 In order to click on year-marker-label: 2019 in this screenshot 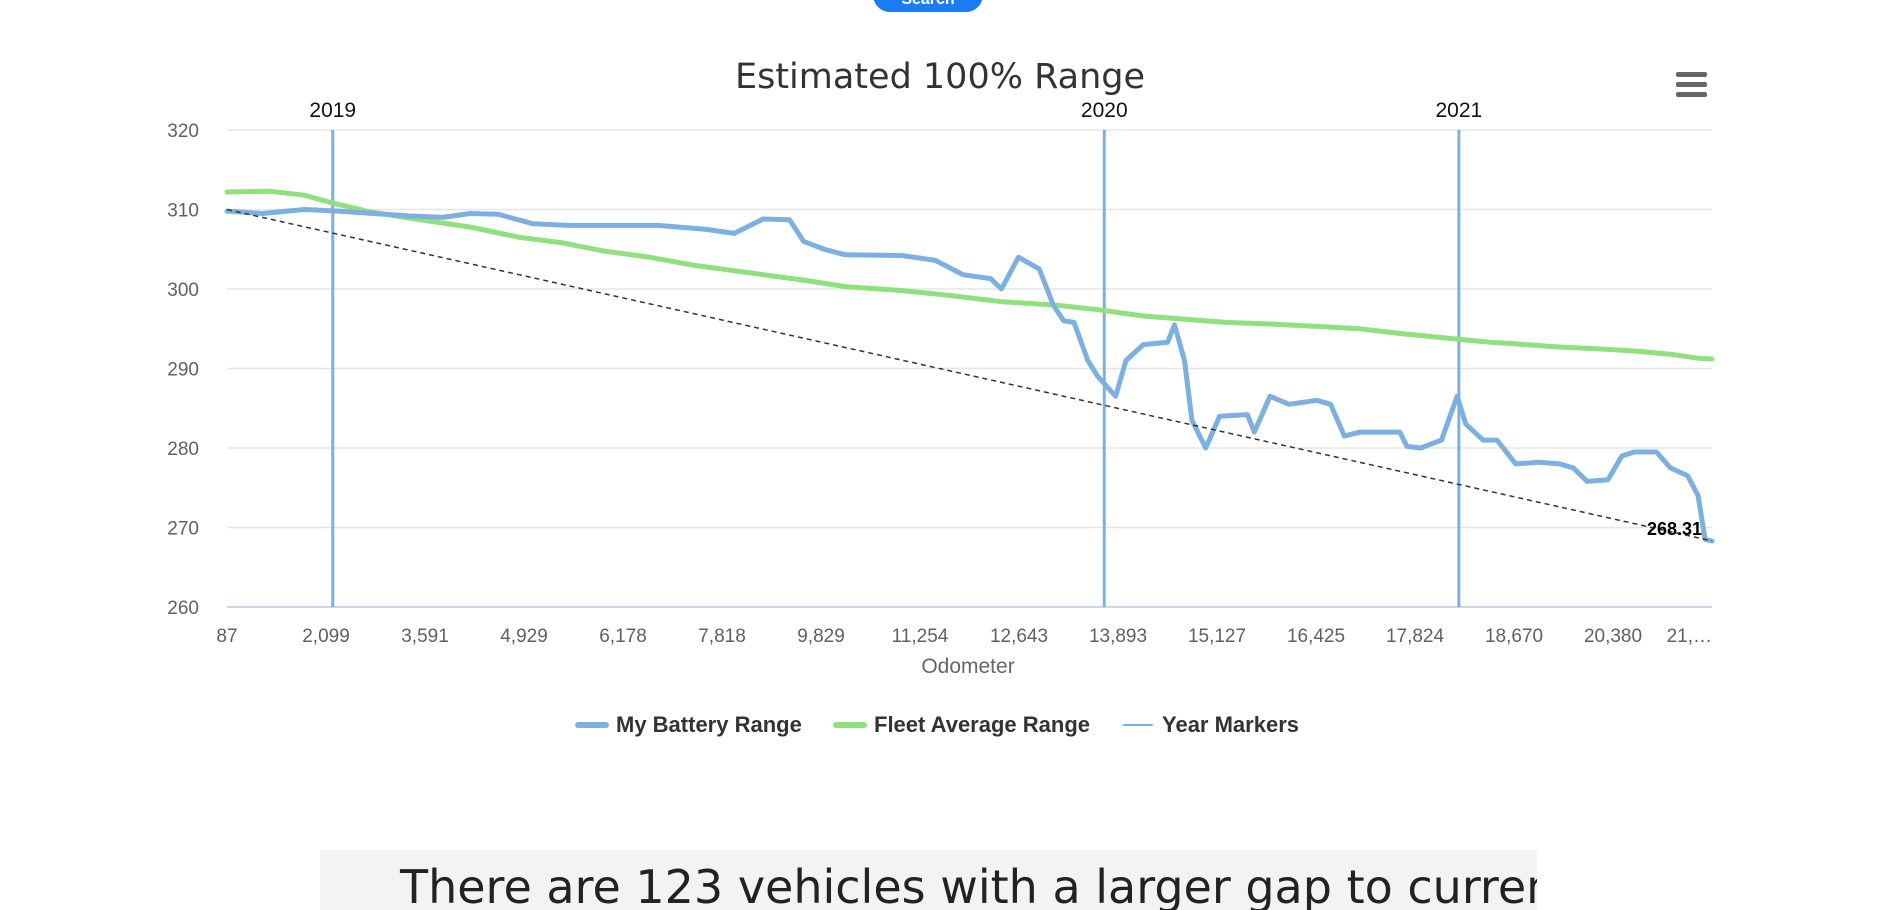, I will do `click(332, 110)`.